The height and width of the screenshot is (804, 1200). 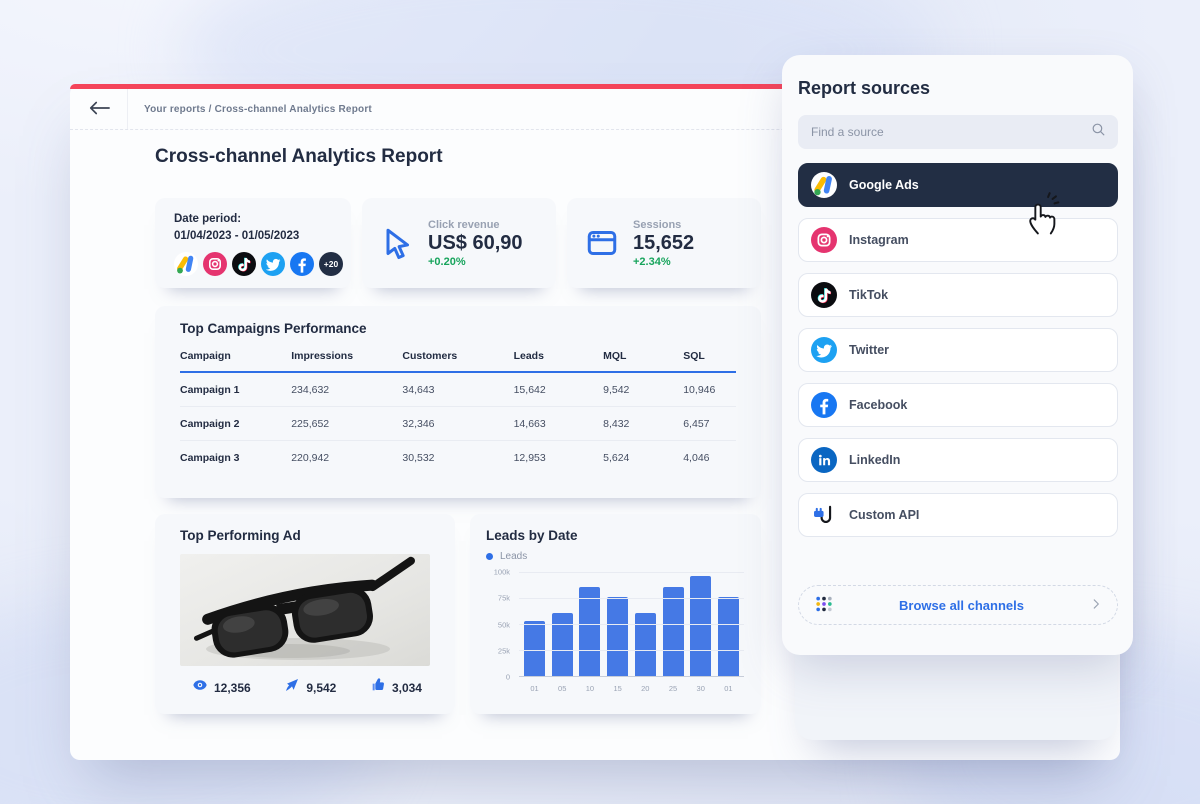 I want to click on click-revenue-card: Click revenue US$ 60,90 +0.20%, so click(x=459, y=243).